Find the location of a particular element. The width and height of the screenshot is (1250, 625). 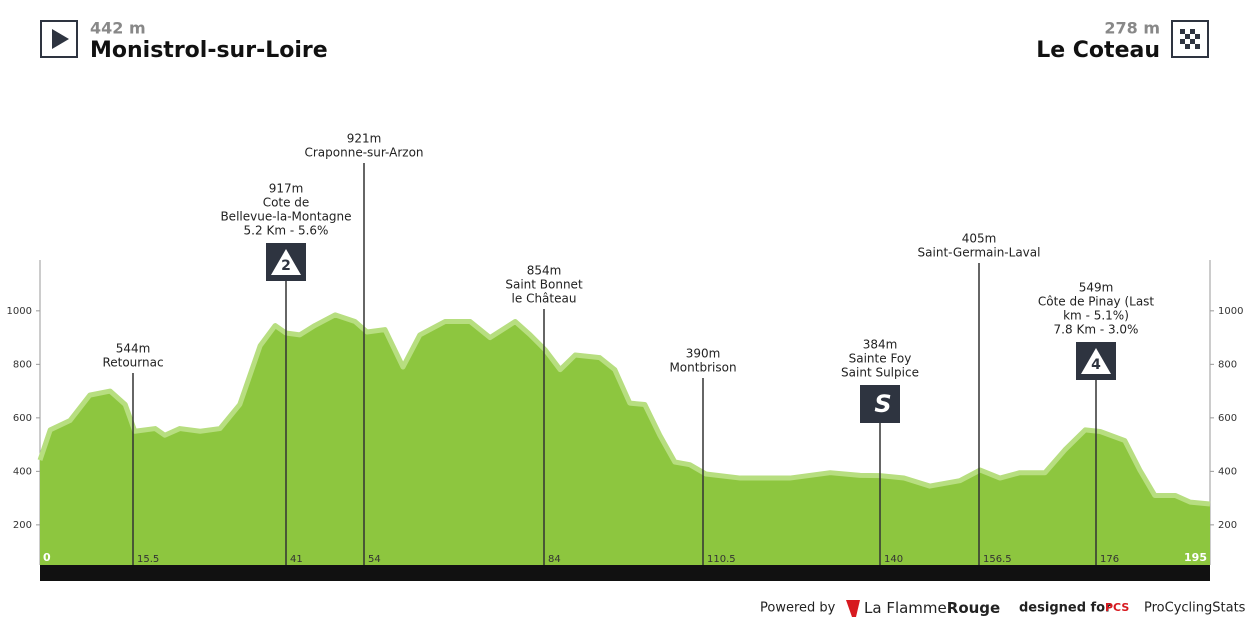

footer-powered: Powered by is located at coordinates (798, 608).